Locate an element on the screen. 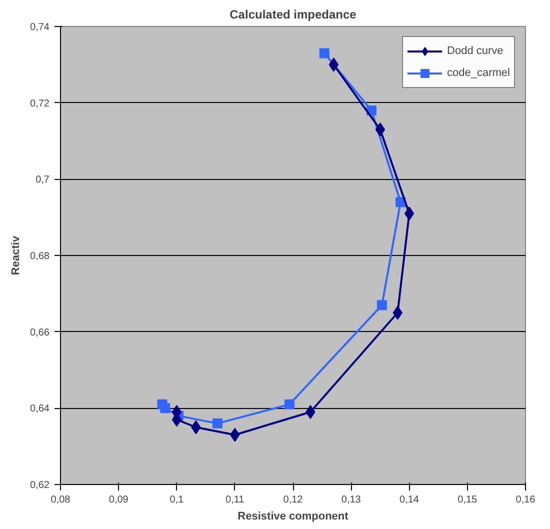  y-tick-label: 0,68 is located at coordinates (40, 256).